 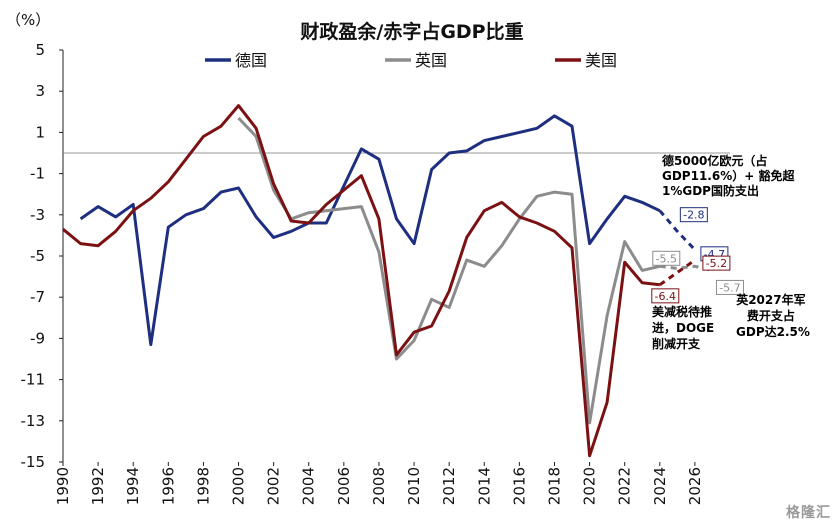 I want to click on y-tick-label: 1, so click(x=40, y=132).